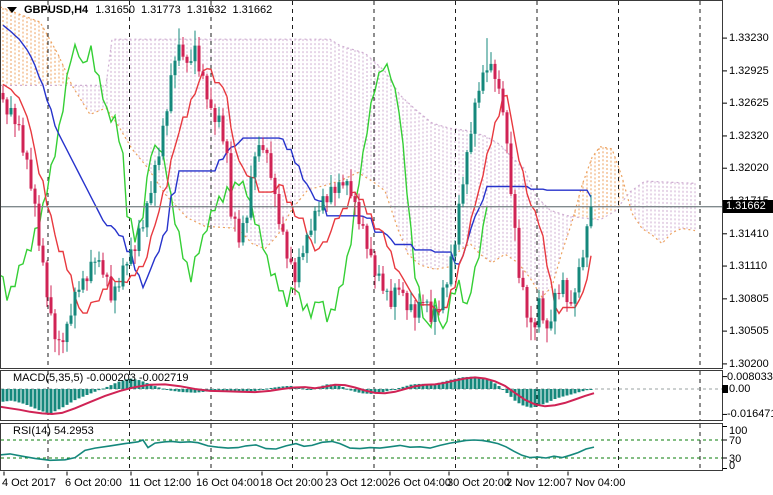 The width and height of the screenshot is (773, 495). I want to click on price-axis-label: 1.30805, so click(749, 298).